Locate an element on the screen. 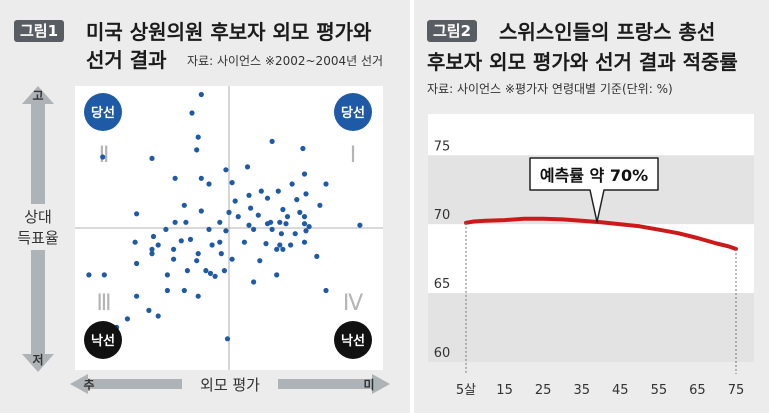 This screenshot has width=769, height=413. lose-badge-bottom-right-label: 낙선 is located at coordinates (353, 341).